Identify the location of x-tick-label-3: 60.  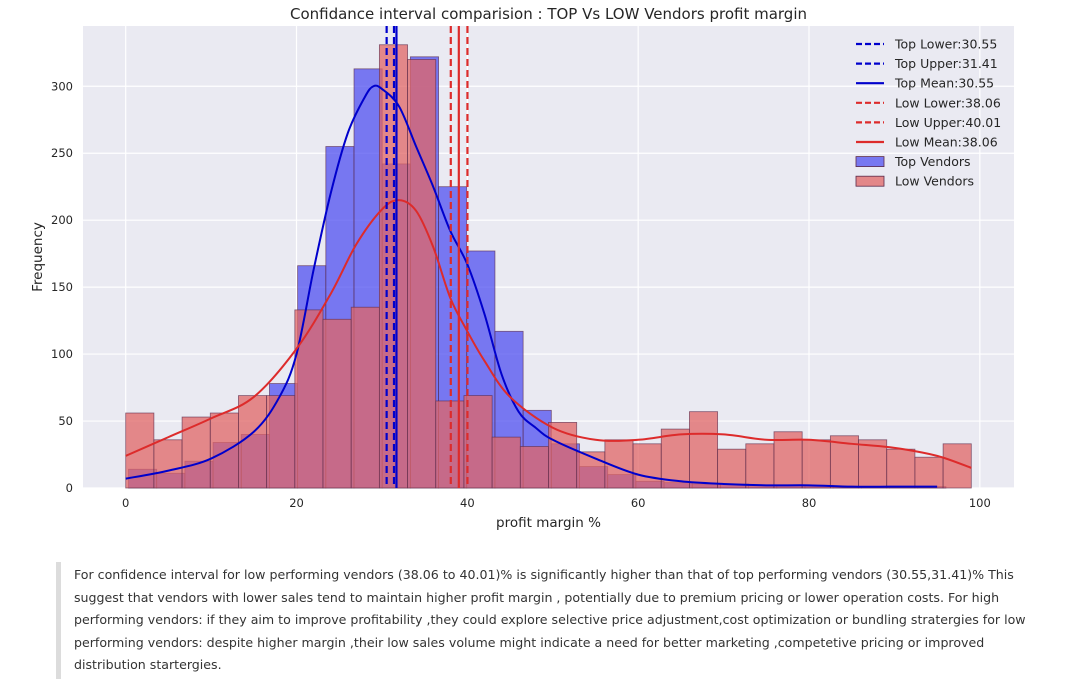
(638, 503).